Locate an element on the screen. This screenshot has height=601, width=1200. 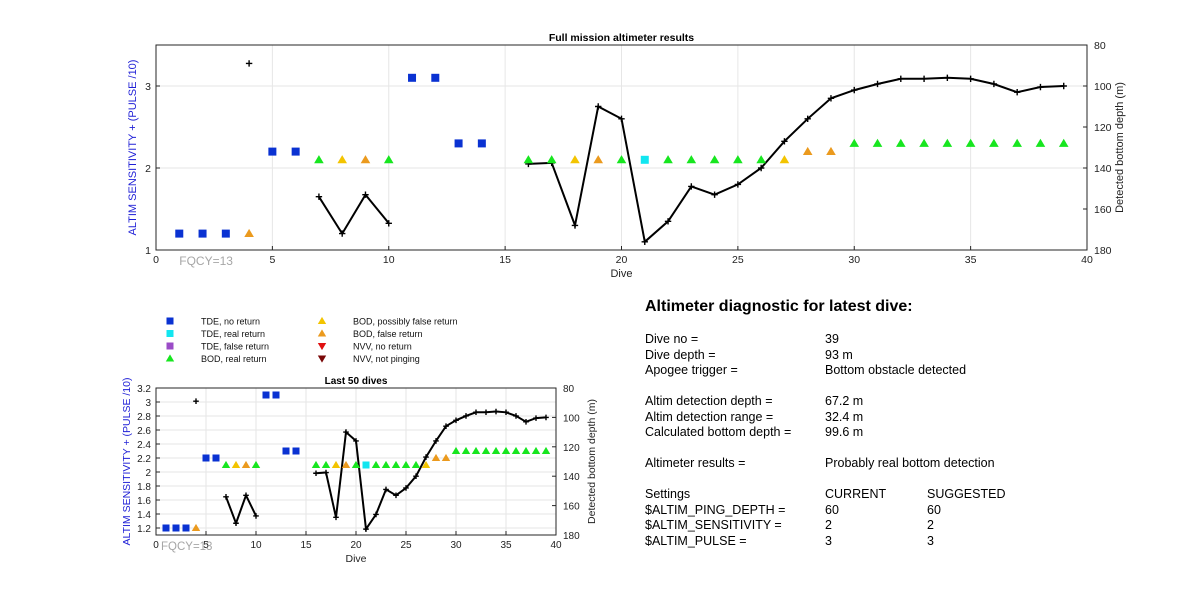
det-range-row: Altim detection range = 32.4 m is located at coordinates (905, 418).